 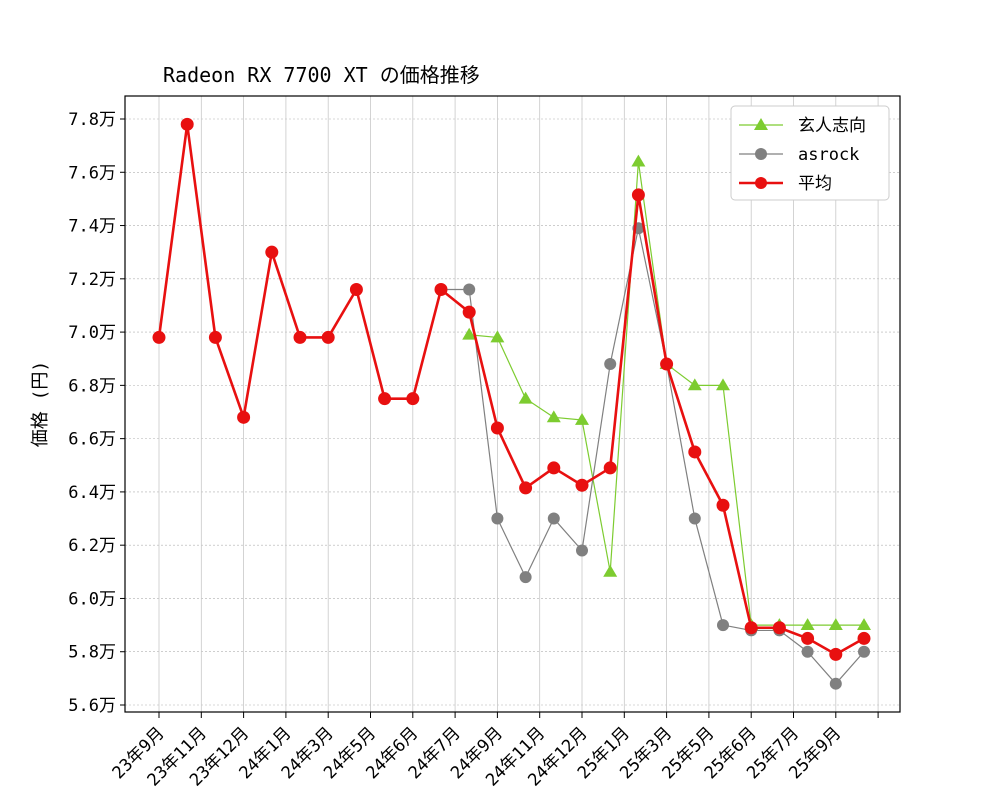 I want to click on chart-title: Radeon RX 7700 XT の価格推移, so click(x=321, y=75).